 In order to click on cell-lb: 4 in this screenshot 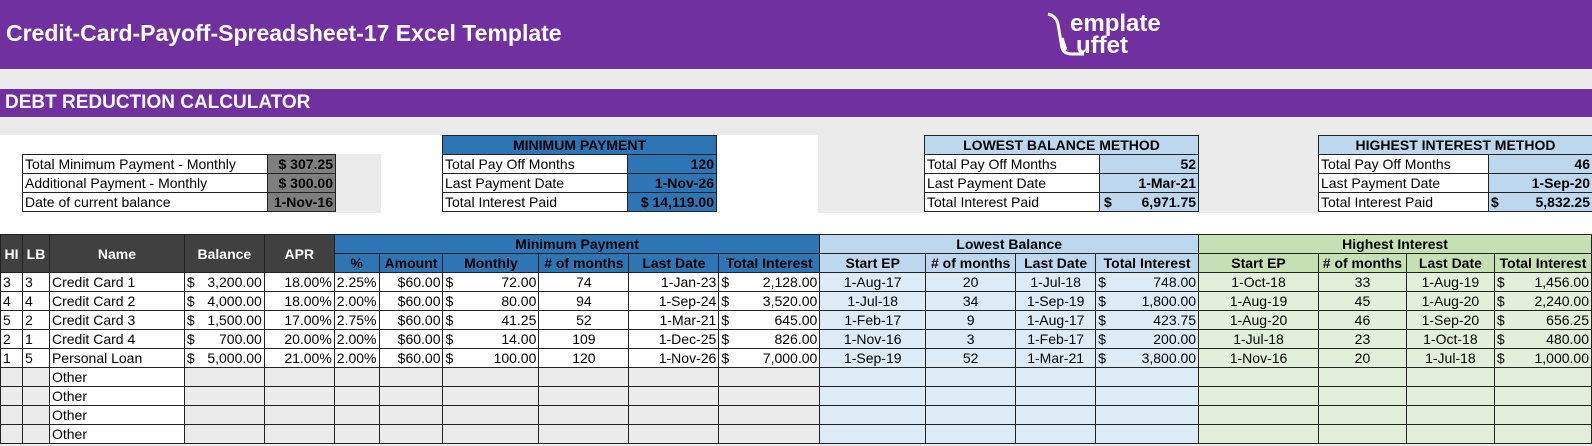, I will do `click(35, 301)`.